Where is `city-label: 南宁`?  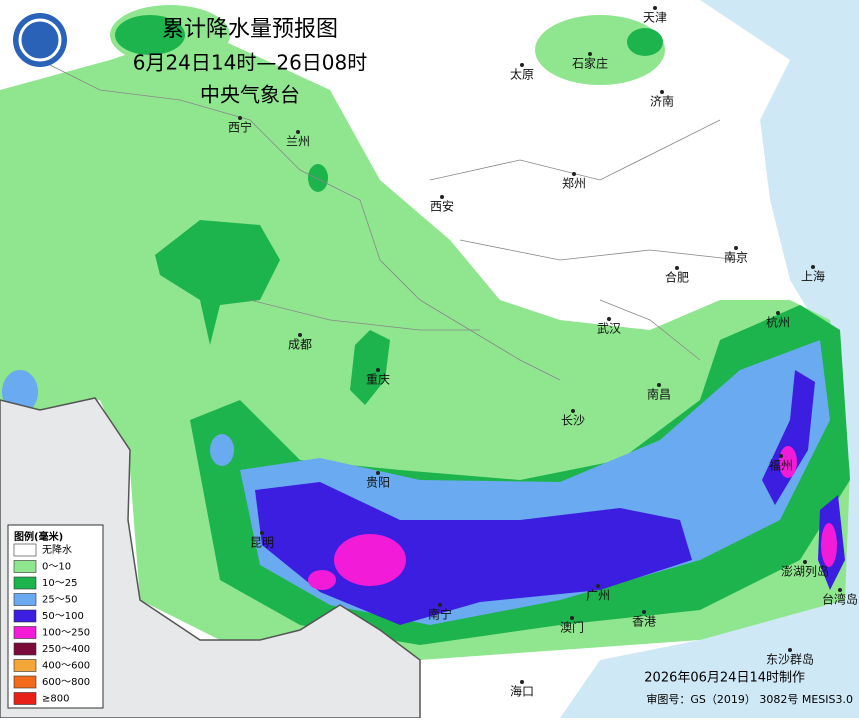 city-label: 南宁 is located at coordinates (440, 614).